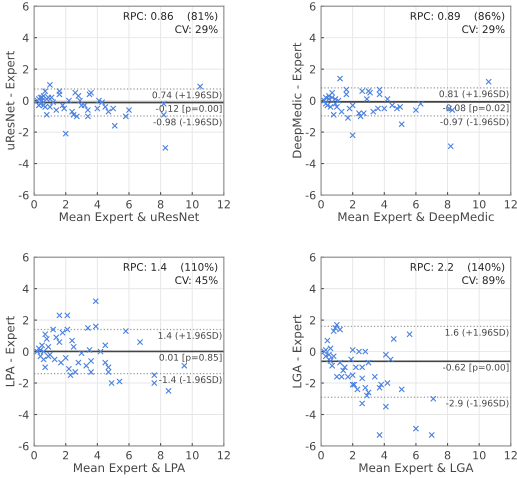  What do you see at coordinates (190, 380) in the screenshot?
I see `ref-line-label: -1.4 (-1.96SD)` at bounding box center [190, 380].